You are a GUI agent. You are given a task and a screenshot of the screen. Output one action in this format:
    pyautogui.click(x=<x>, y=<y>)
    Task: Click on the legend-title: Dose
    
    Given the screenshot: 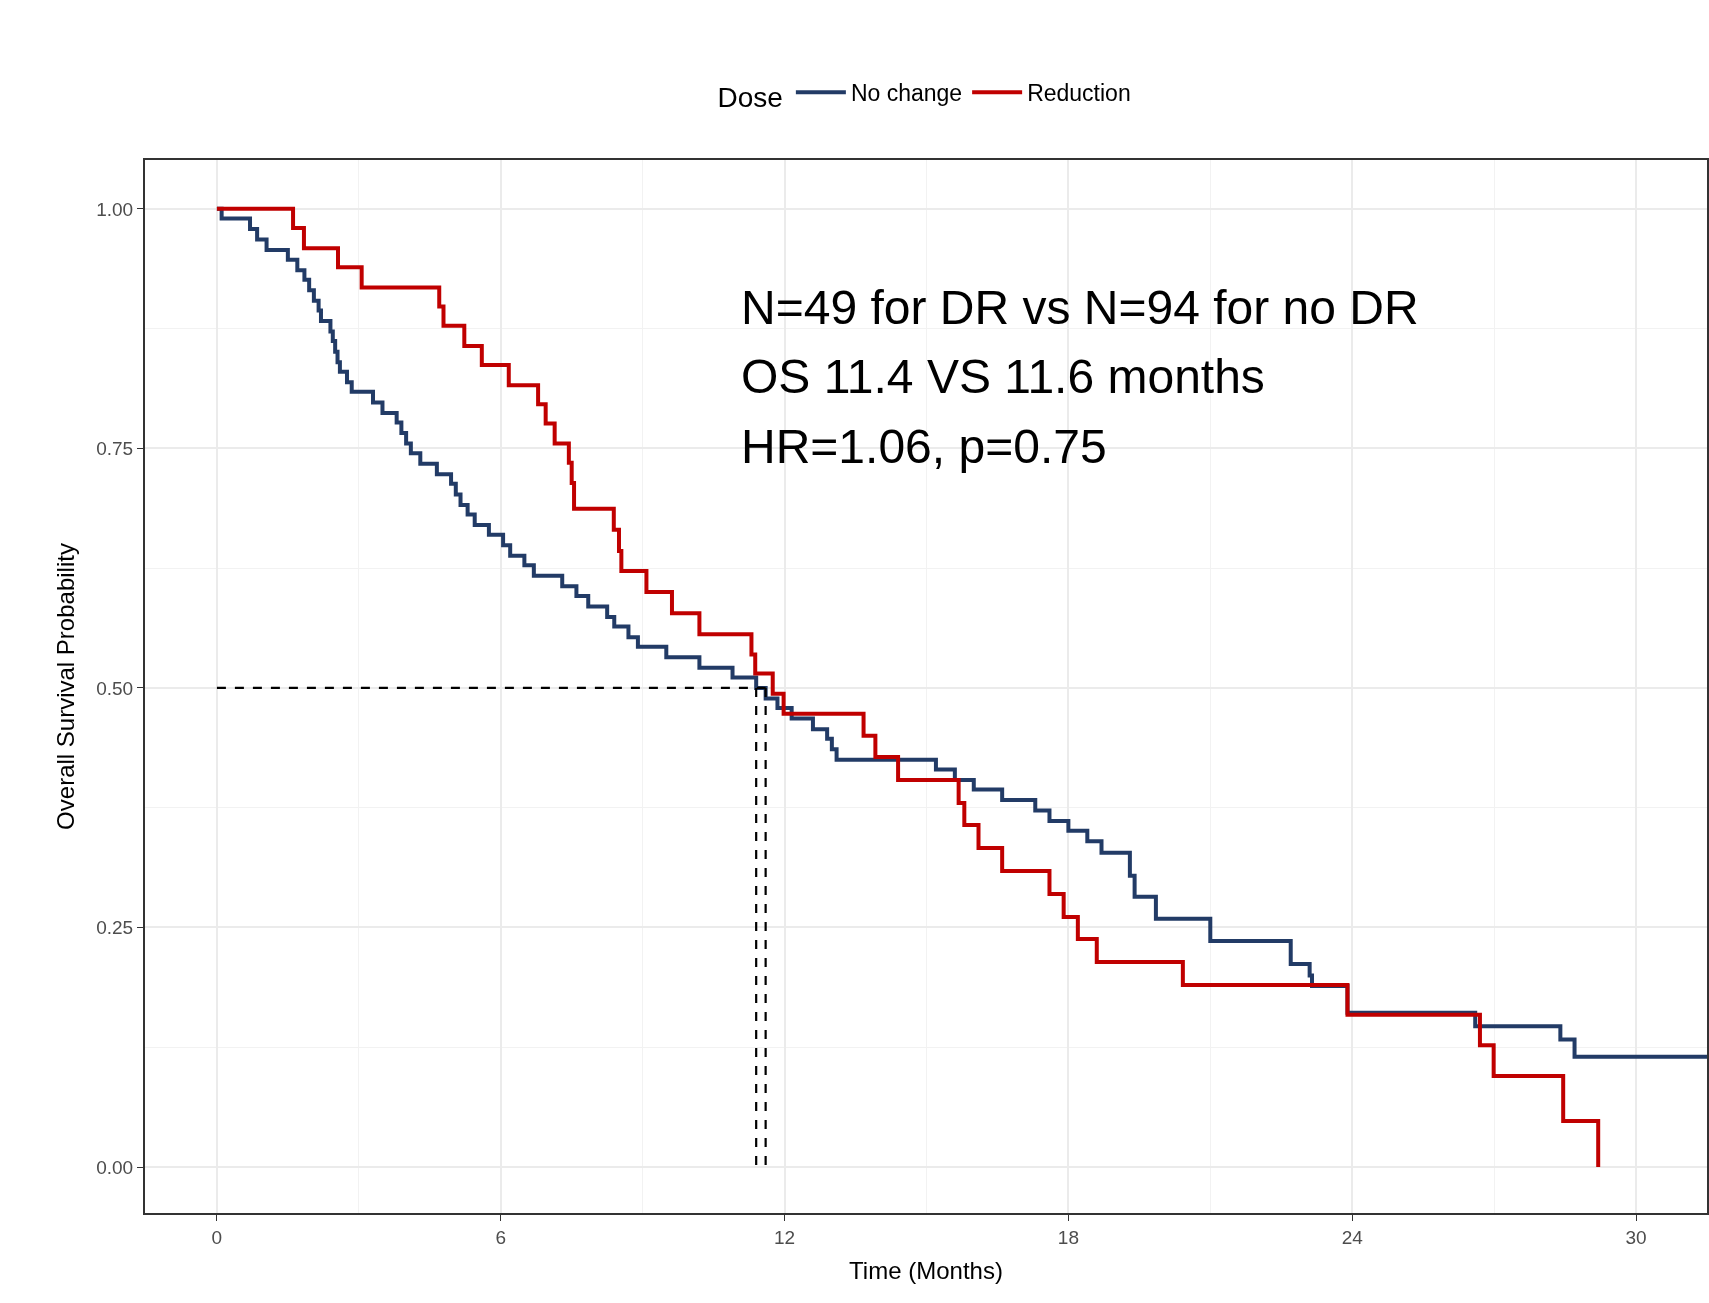 What is the action you would take?
    pyautogui.click(x=750, y=98)
    